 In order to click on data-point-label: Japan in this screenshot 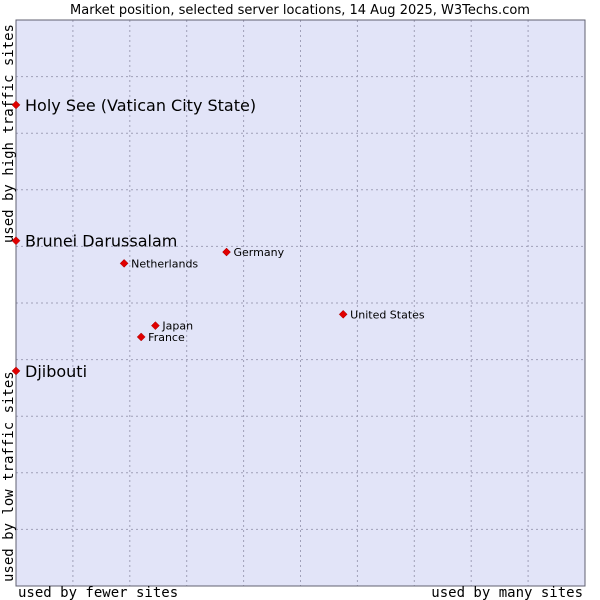, I will do `click(177, 326)`.